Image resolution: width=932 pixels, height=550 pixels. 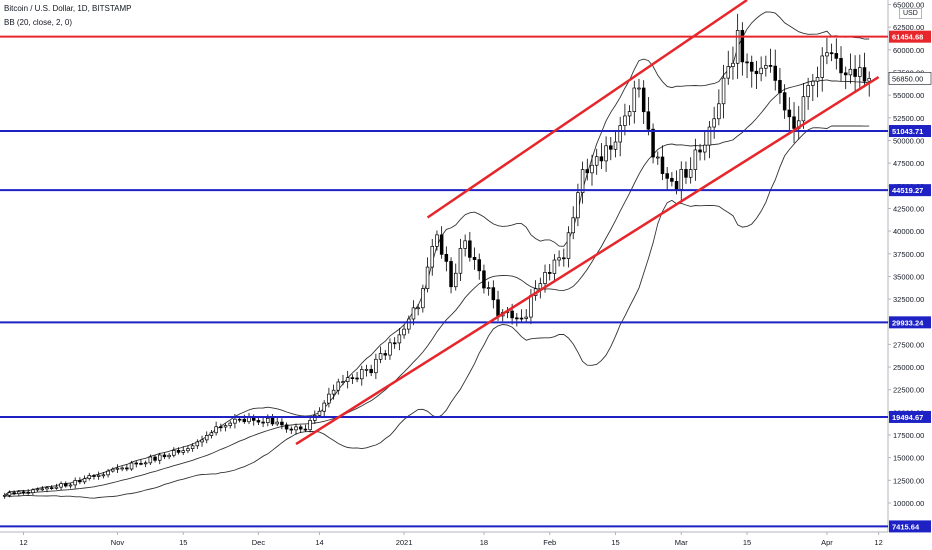 I want to click on y-tick-label: 12500.00, so click(x=908, y=480).